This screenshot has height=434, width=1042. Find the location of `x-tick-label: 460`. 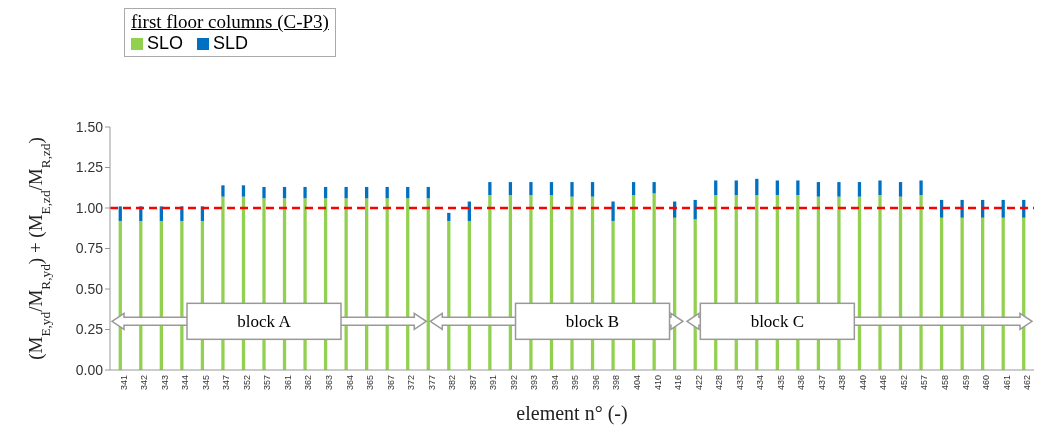

x-tick-label: 460 is located at coordinates (986, 383).